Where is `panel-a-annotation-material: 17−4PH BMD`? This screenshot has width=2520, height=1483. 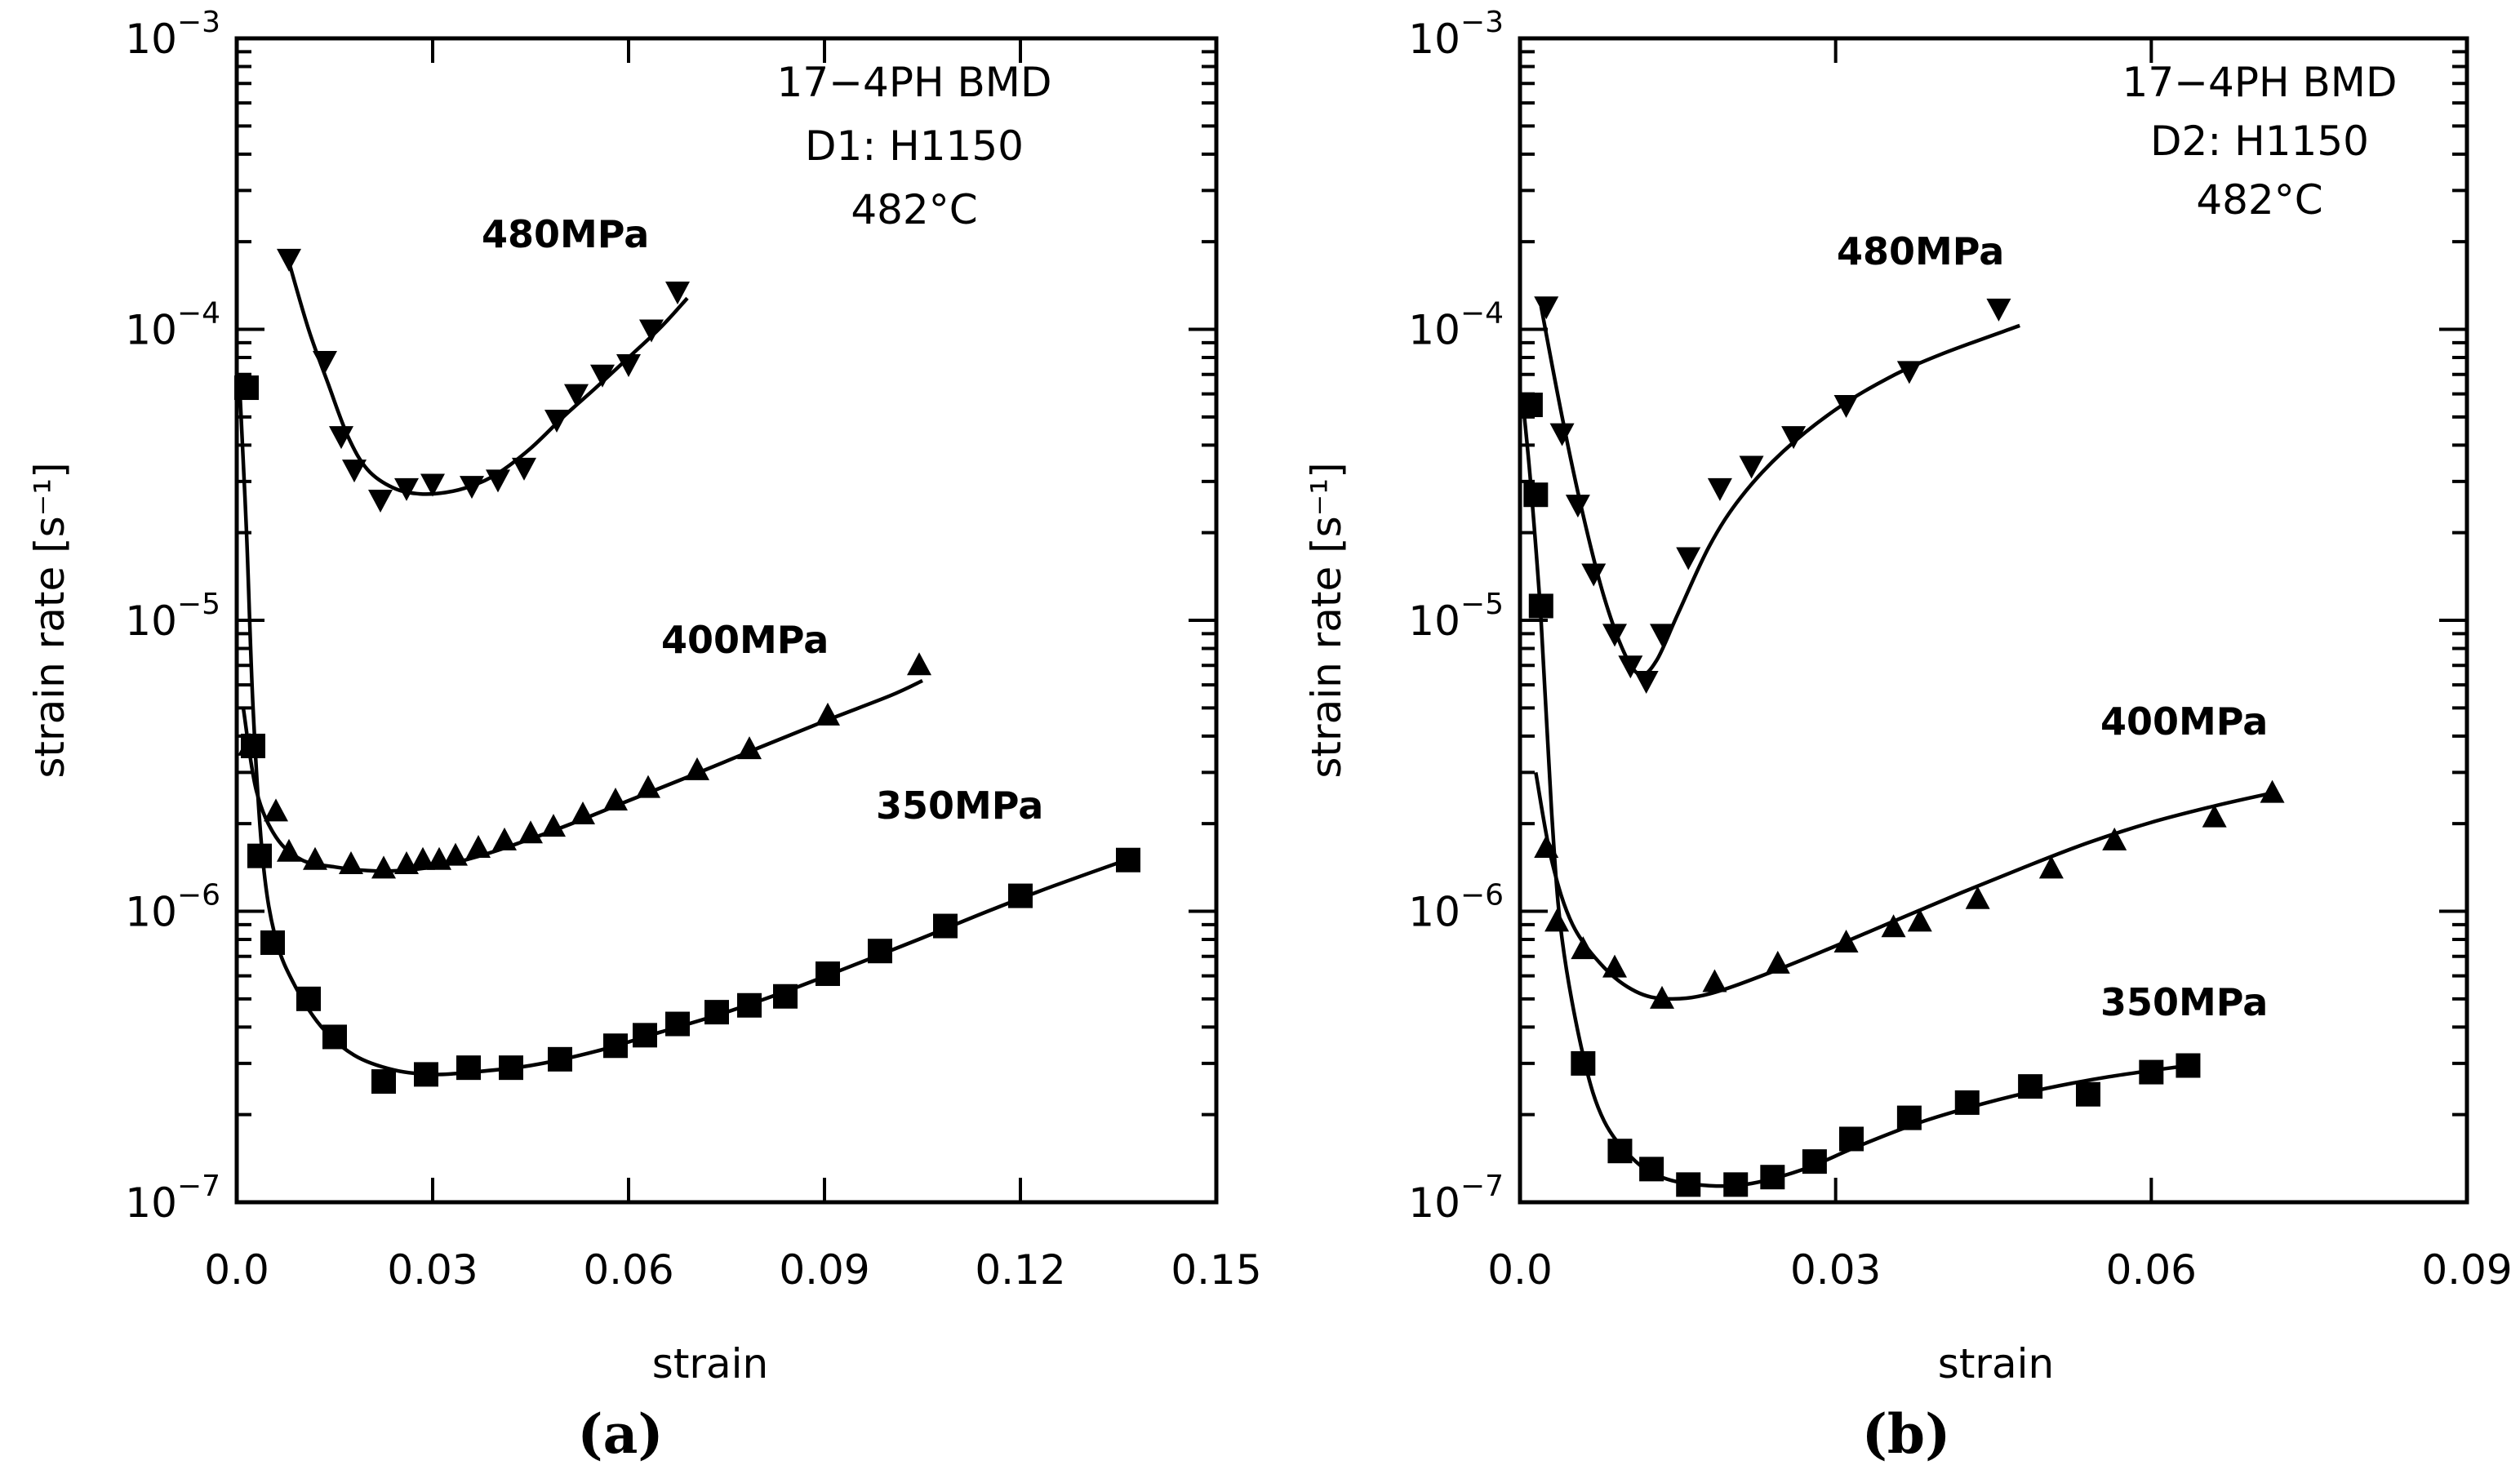 panel-a-annotation-material: 17−4PH BMD is located at coordinates (915, 82).